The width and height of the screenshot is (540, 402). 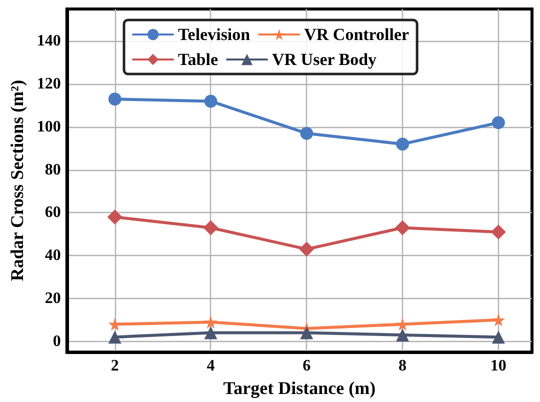 I want to click on x-tick-label: 4, so click(x=210, y=366).